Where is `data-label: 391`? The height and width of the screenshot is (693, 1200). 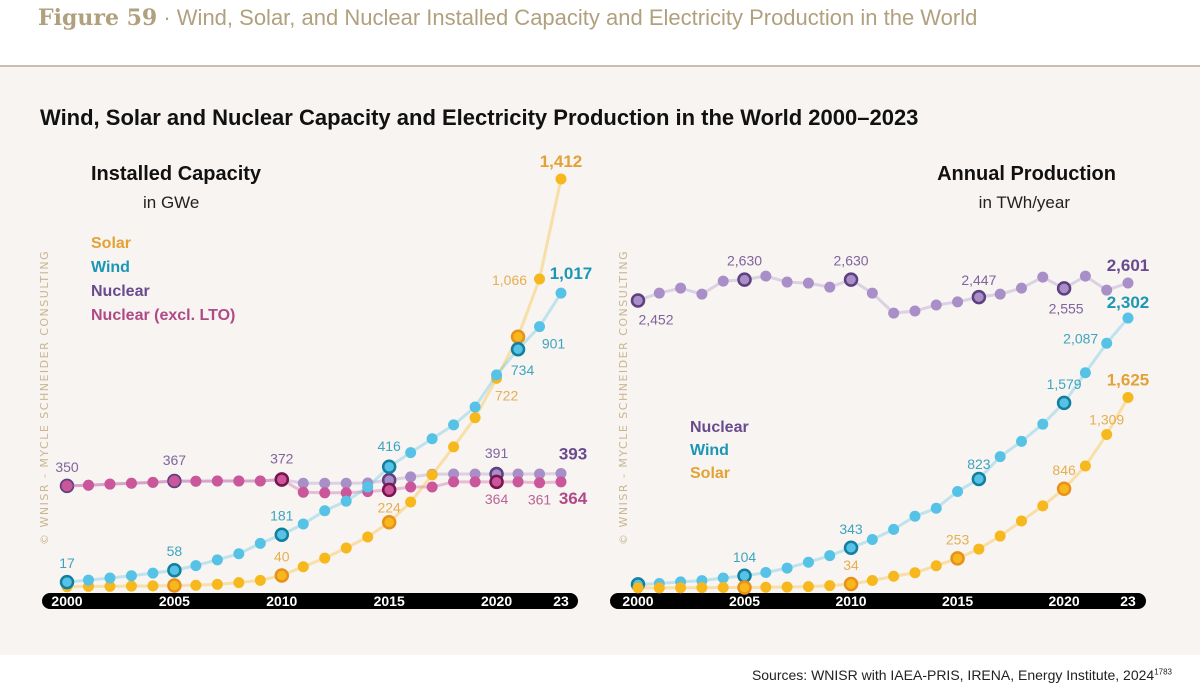
data-label: 391 is located at coordinates (497, 453).